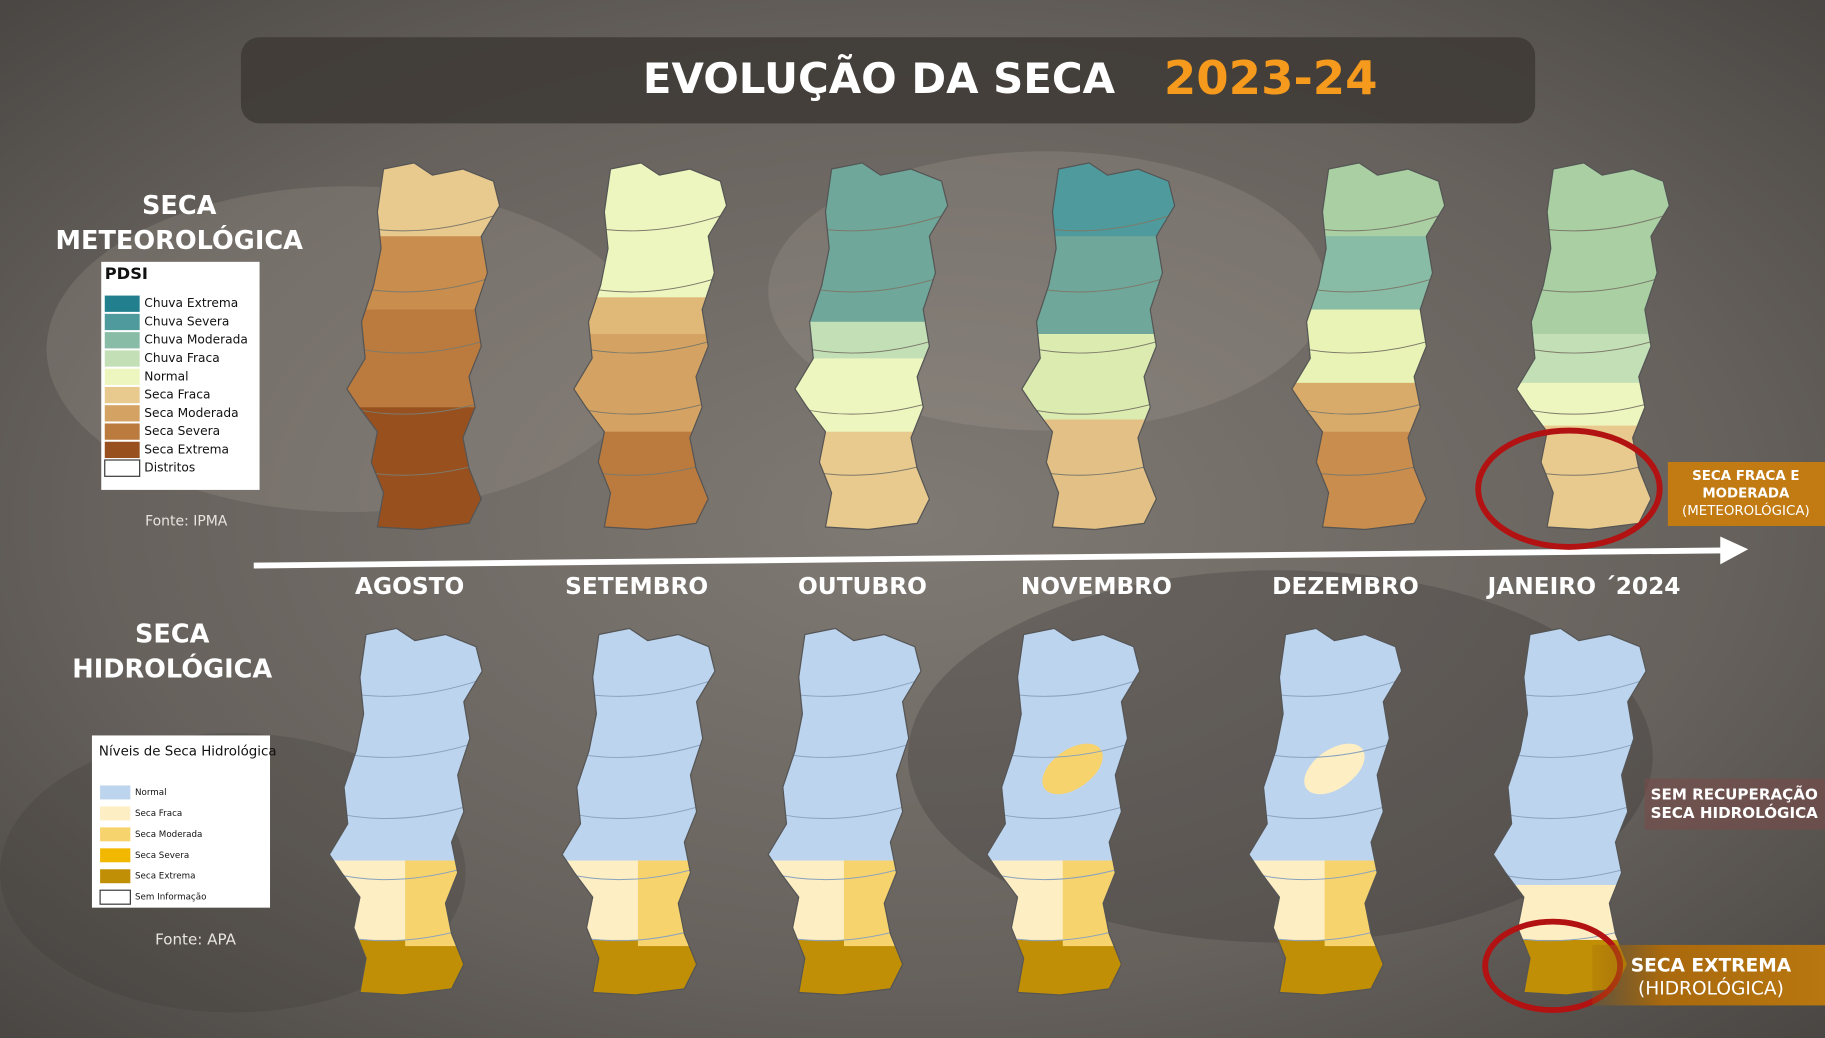 The height and width of the screenshot is (1038, 1825). What do you see at coordinates (409, 586) in the screenshot?
I see `month-label: AGOSTO` at bounding box center [409, 586].